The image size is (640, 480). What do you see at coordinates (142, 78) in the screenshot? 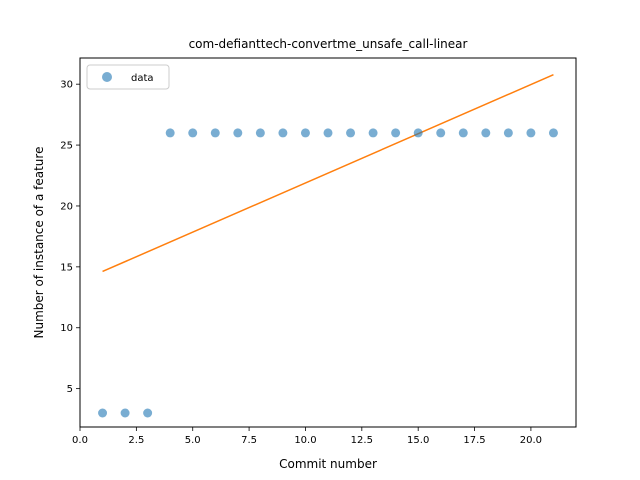
I see `legend-label: data` at bounding box center [142, 78].